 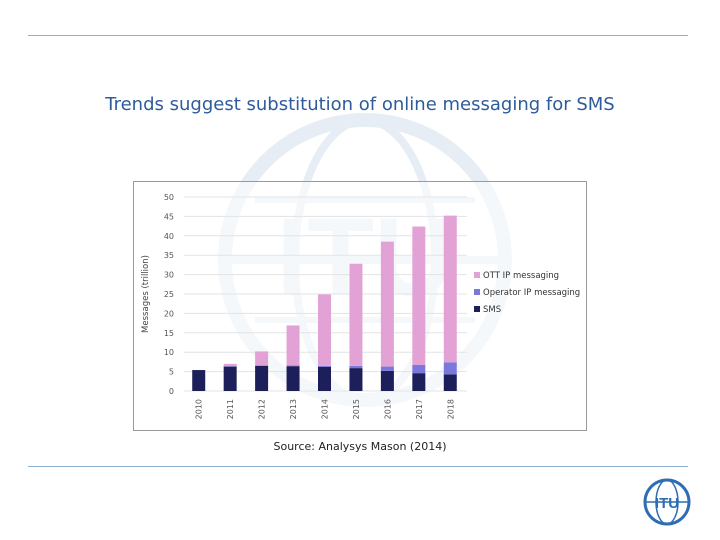 I want to click on bottom-divider, so click(x=358, y=466).